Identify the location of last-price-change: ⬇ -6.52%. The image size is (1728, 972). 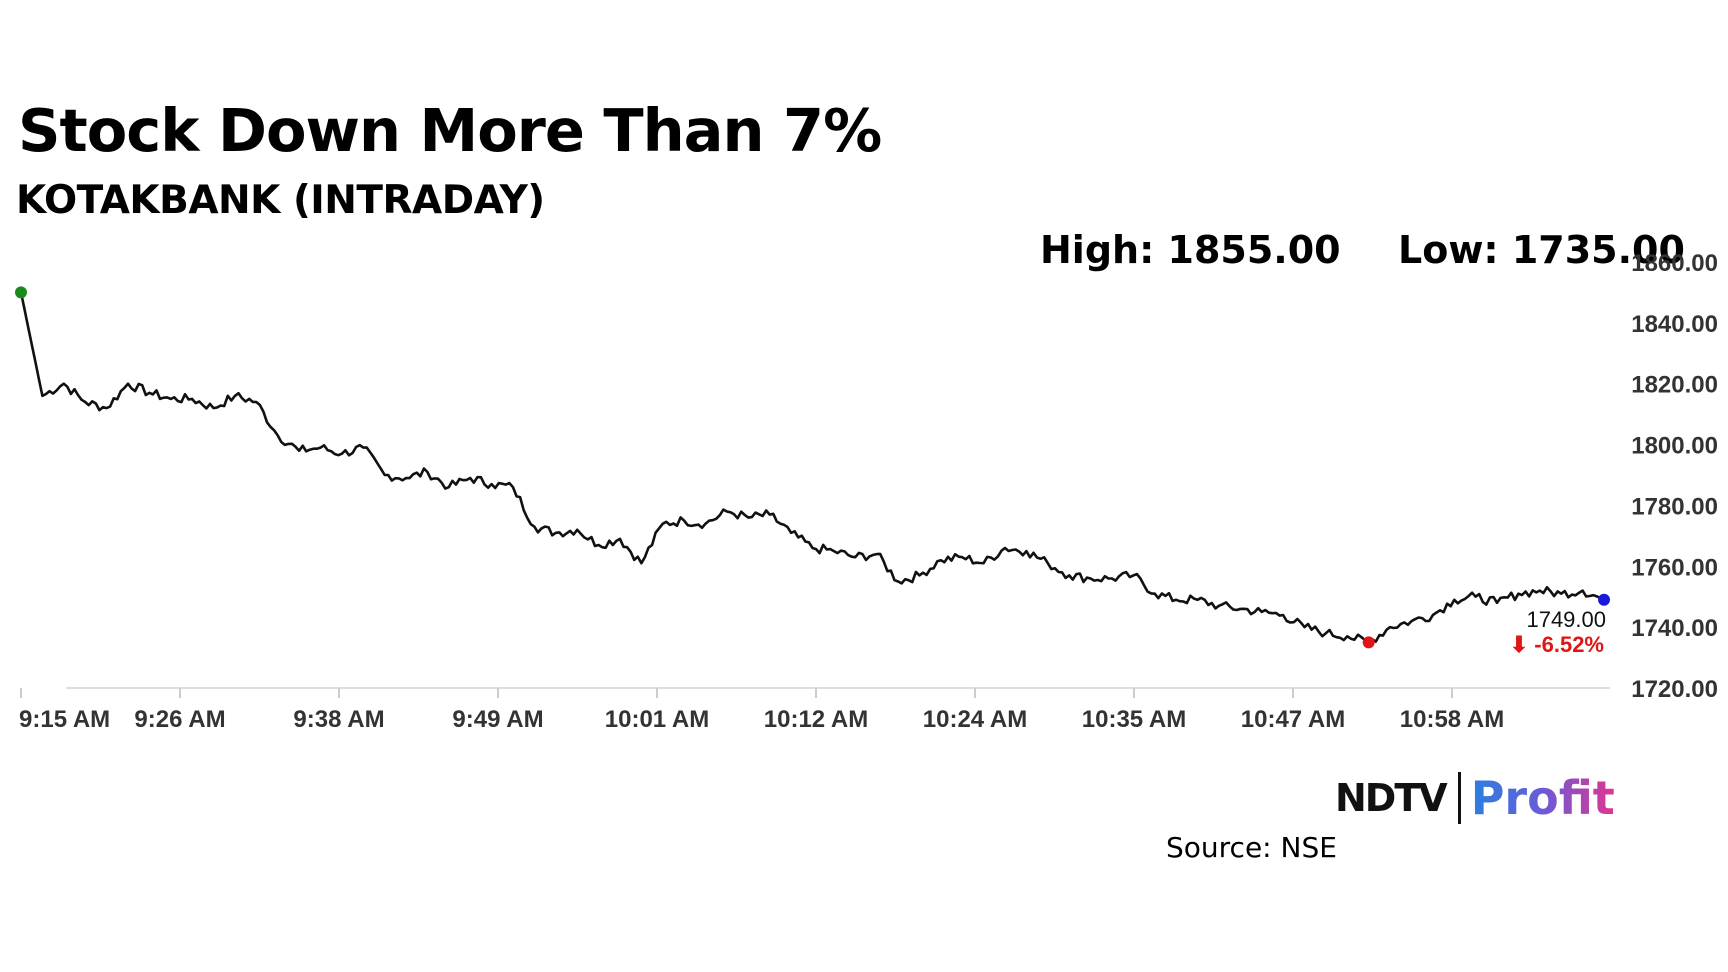
(1557, 644).